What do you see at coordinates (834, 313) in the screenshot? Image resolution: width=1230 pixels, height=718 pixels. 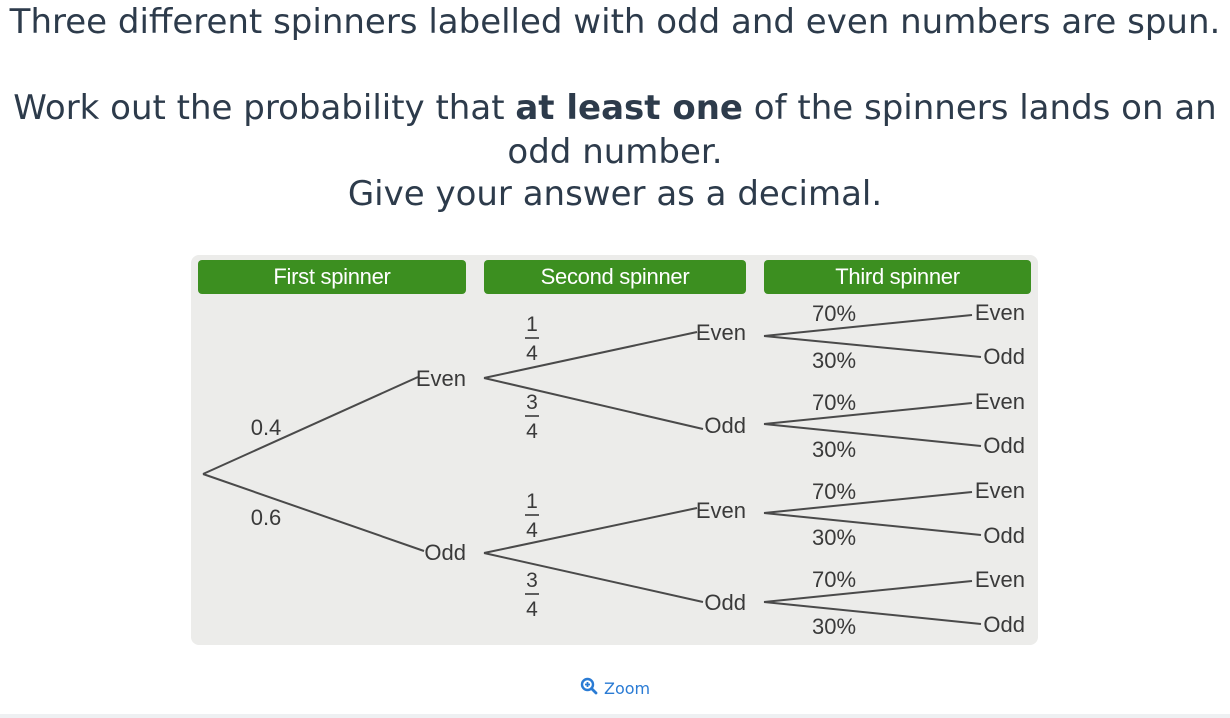 I see `prob-third-1-even: 70%` at bounding box center [834, 313].